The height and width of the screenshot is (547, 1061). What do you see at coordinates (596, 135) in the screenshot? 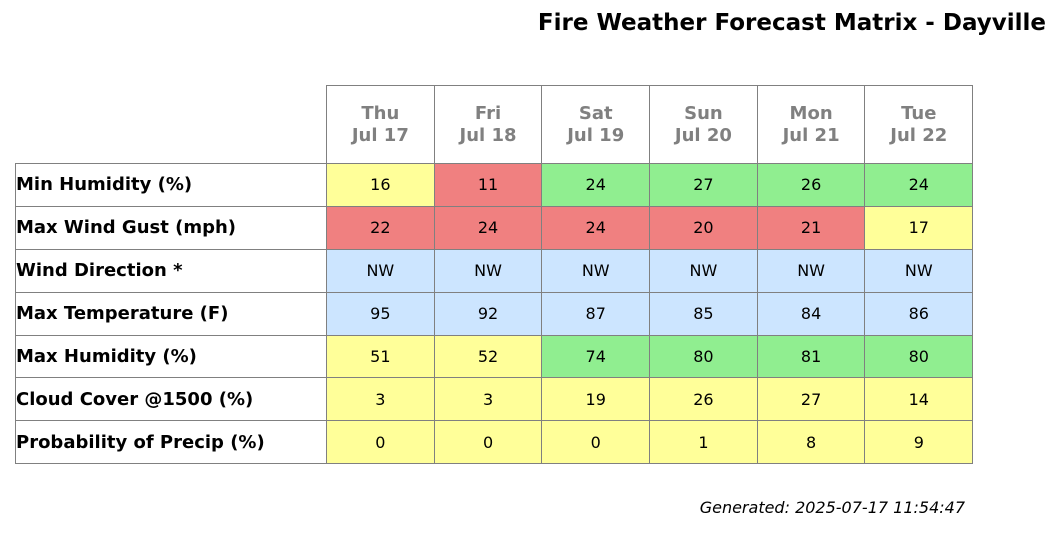
I see `day-date: Jul 19` at bounding box center [596, 135].